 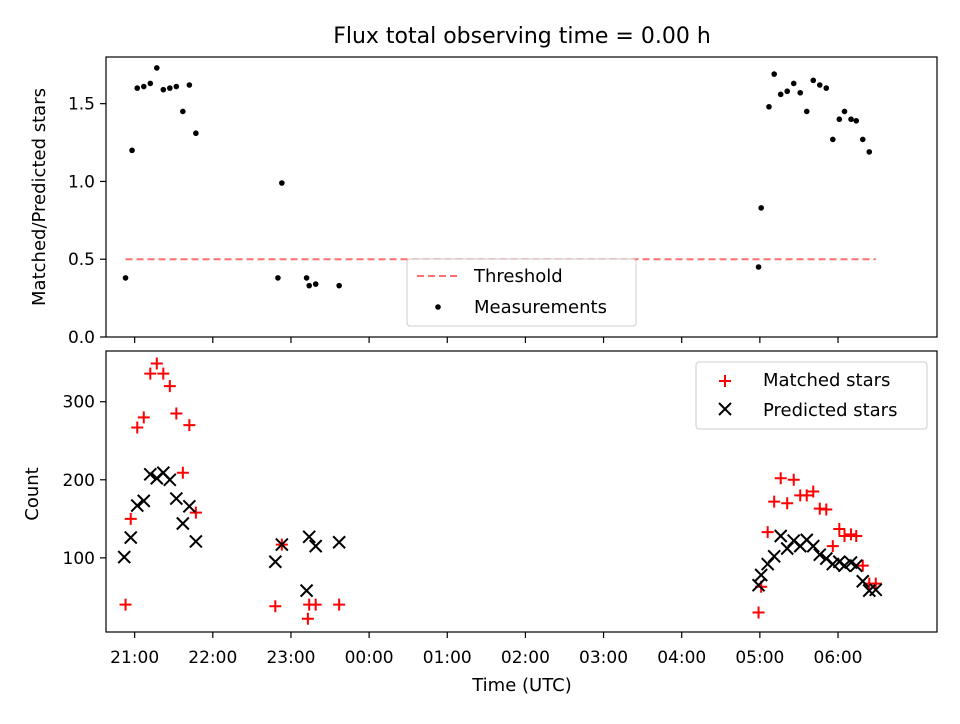 I want to click on legend-measurements-label: Measurements, so click(x=540, y=307).